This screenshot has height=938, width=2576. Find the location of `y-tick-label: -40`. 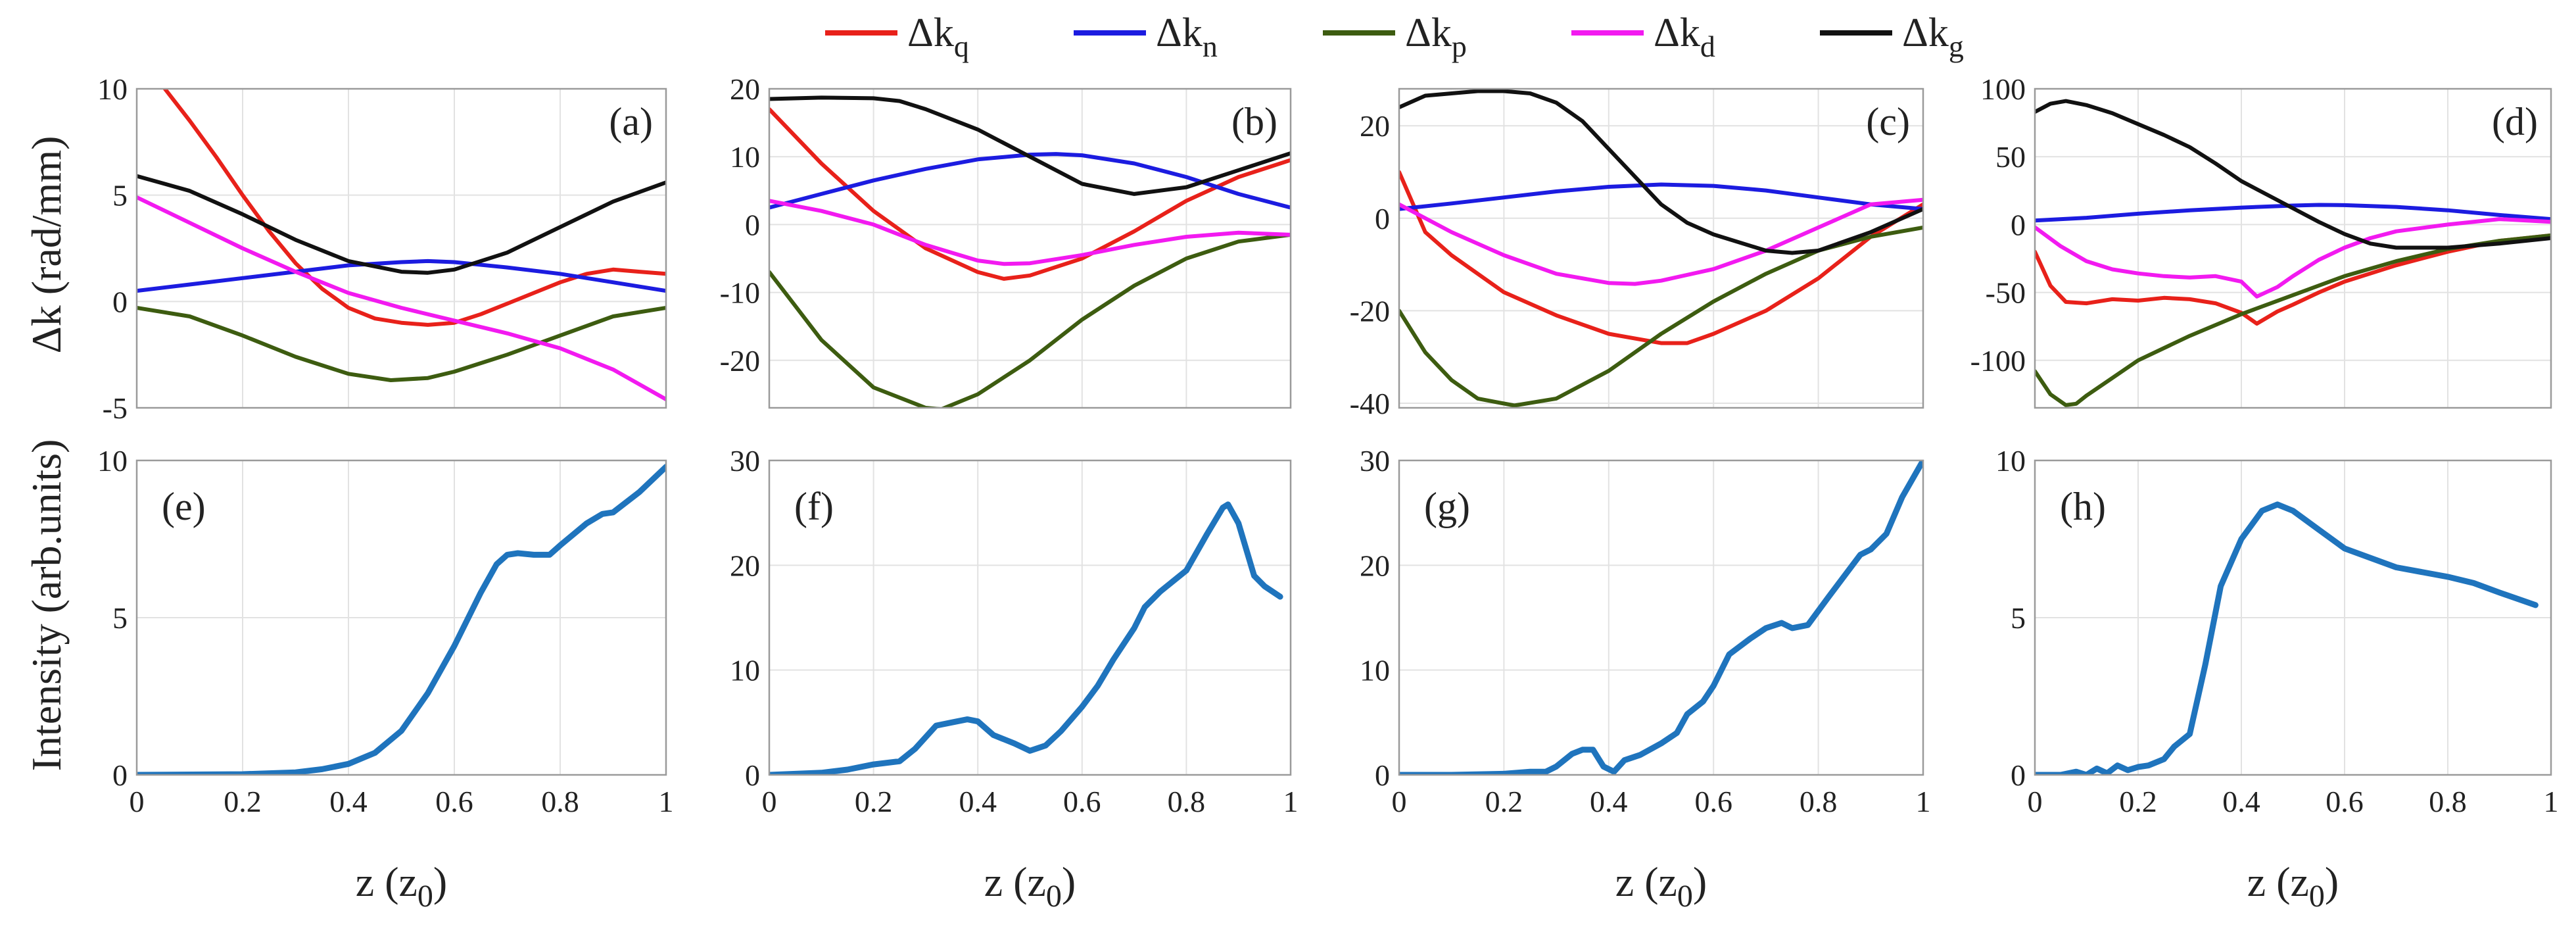

y-tick-label: -40 is located at coordinates (1370, 403).